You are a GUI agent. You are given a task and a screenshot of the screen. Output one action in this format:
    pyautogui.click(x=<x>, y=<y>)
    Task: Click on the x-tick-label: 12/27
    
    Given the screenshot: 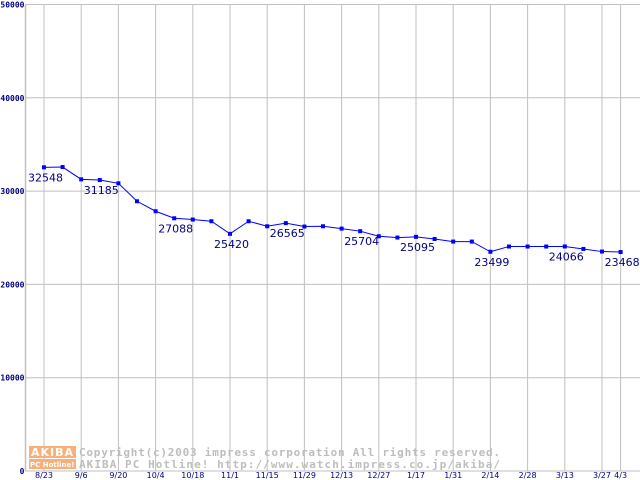 What is the action you would take?
    pyautogui.click(x=378, y=475)
    